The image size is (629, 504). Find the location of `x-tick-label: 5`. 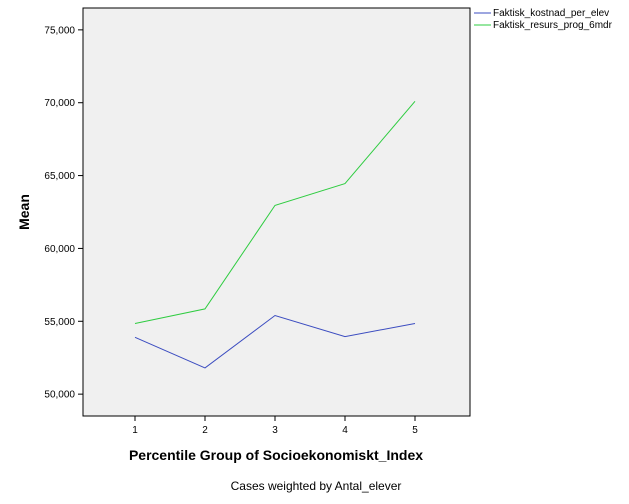

x-tick-label: 5 is located at coordinates (415, 430).